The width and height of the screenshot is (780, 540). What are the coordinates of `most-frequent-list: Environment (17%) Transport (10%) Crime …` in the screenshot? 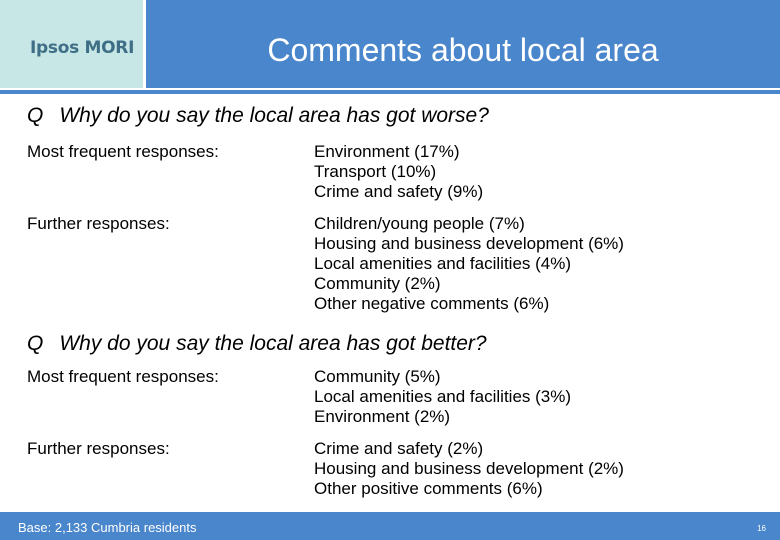 It's located at (398, 172).